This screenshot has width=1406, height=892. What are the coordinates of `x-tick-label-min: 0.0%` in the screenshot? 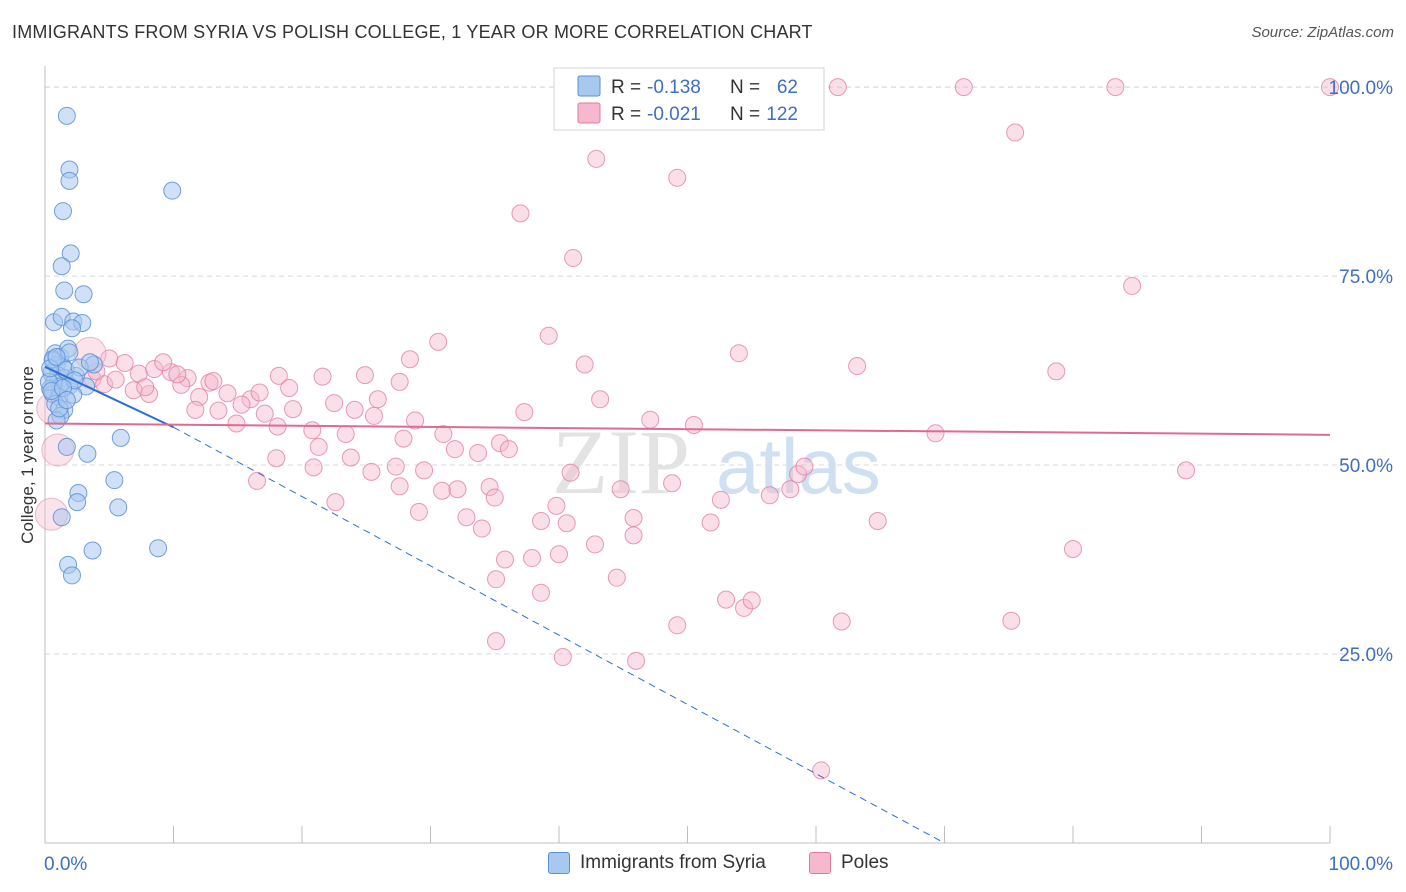 It's located at (65, 864).